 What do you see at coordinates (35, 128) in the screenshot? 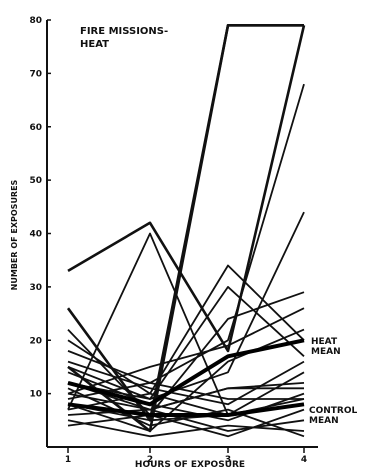
I see `y-tick-label: 60` at bounding box center [35, 128].